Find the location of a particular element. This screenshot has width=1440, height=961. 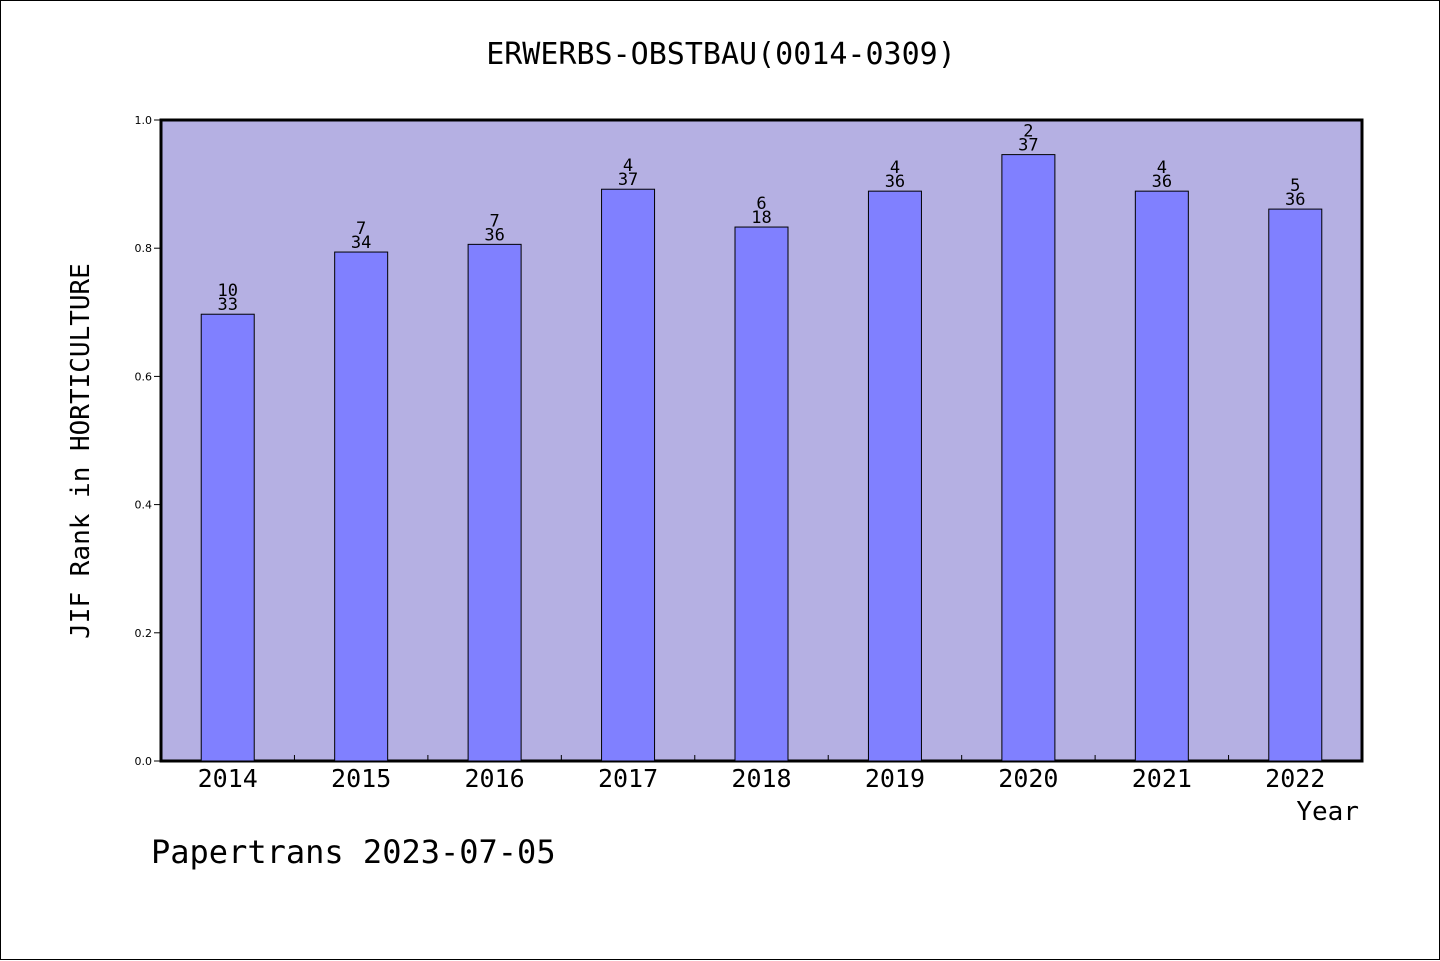

bar-2015 is located at coordinates (361, 506).